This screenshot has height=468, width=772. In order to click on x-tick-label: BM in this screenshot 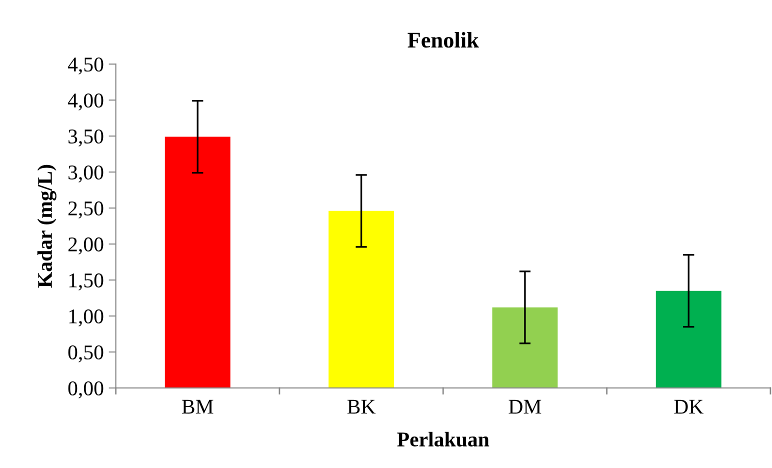, I will do `click(198, 407)`.